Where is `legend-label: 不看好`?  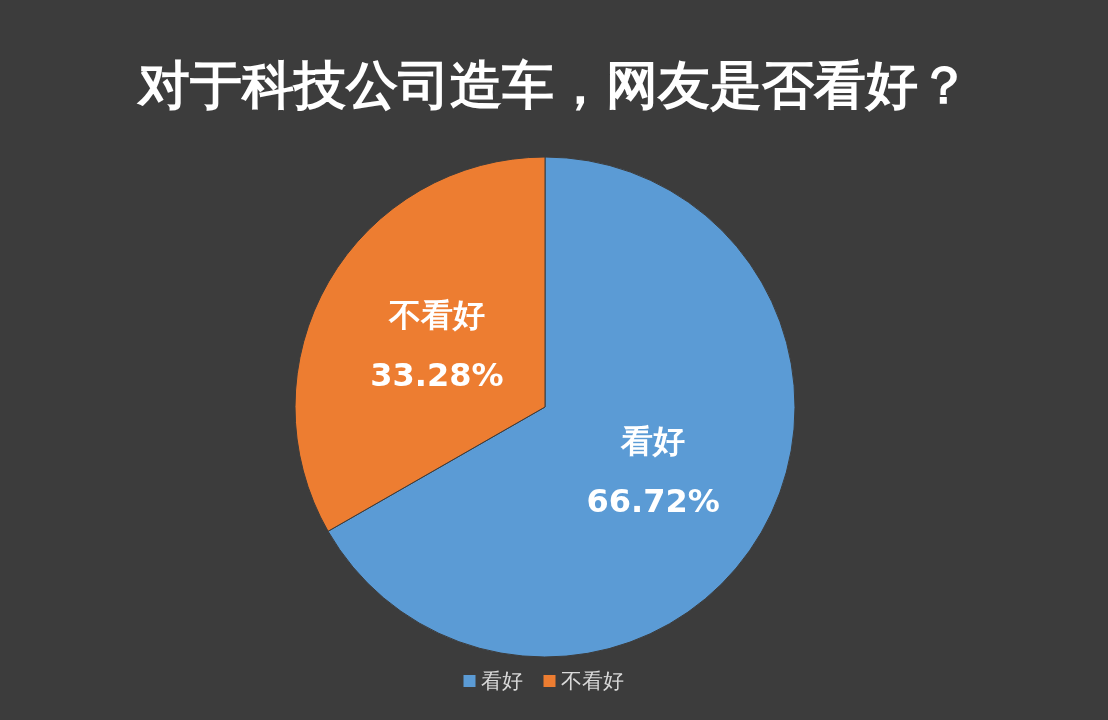 legend-label: 不看好 is located at coordinates (592, 681).